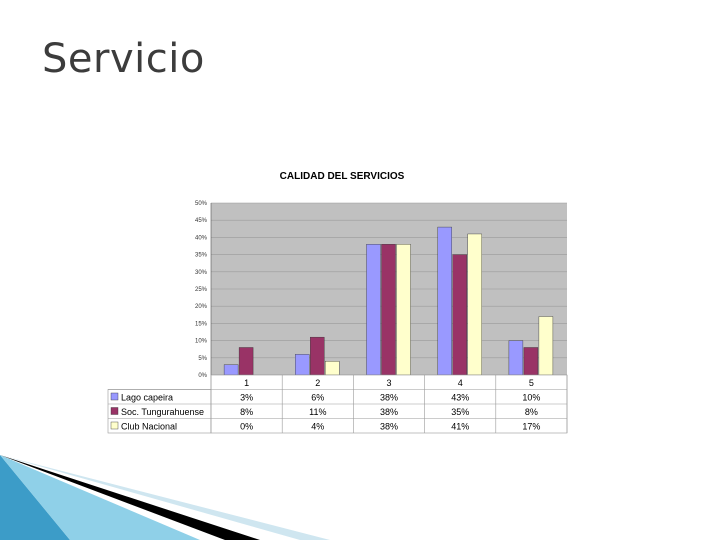 The width and height of the screenshot is (720, 540). Describe the element at coordinates (388, 383) in the screenshot. I see `x-category-label: 3` at that location.